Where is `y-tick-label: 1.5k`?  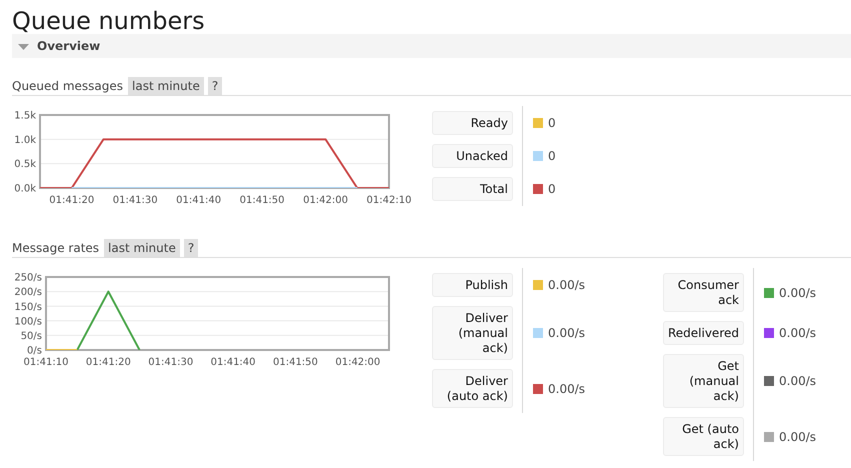
y-tick-label: 1.5k is located at coordinates (25, 116).